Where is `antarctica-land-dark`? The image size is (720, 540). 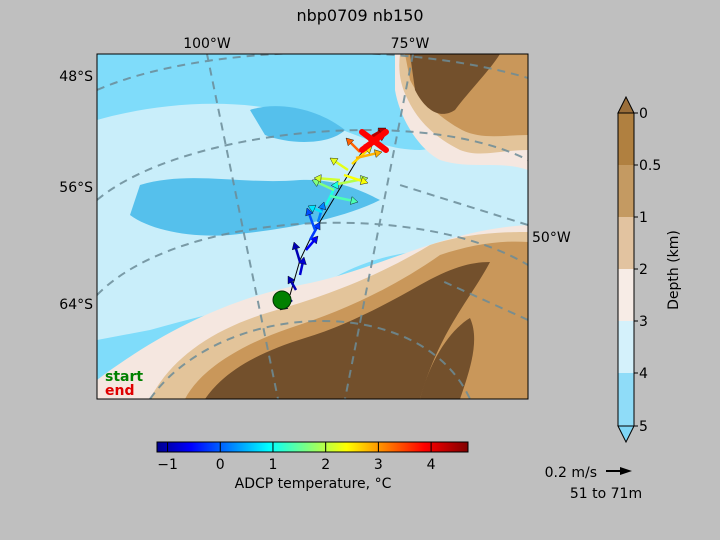
antarctica-land-dark is located at coordinates (347, 330).